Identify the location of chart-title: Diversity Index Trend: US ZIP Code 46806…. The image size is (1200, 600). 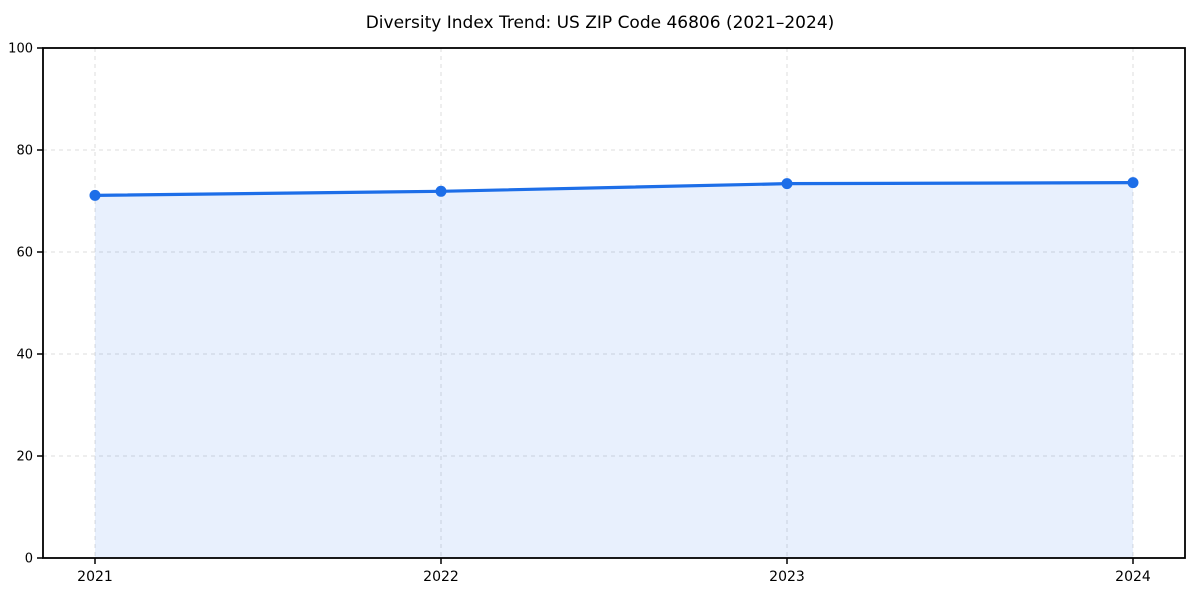
(600, 23).